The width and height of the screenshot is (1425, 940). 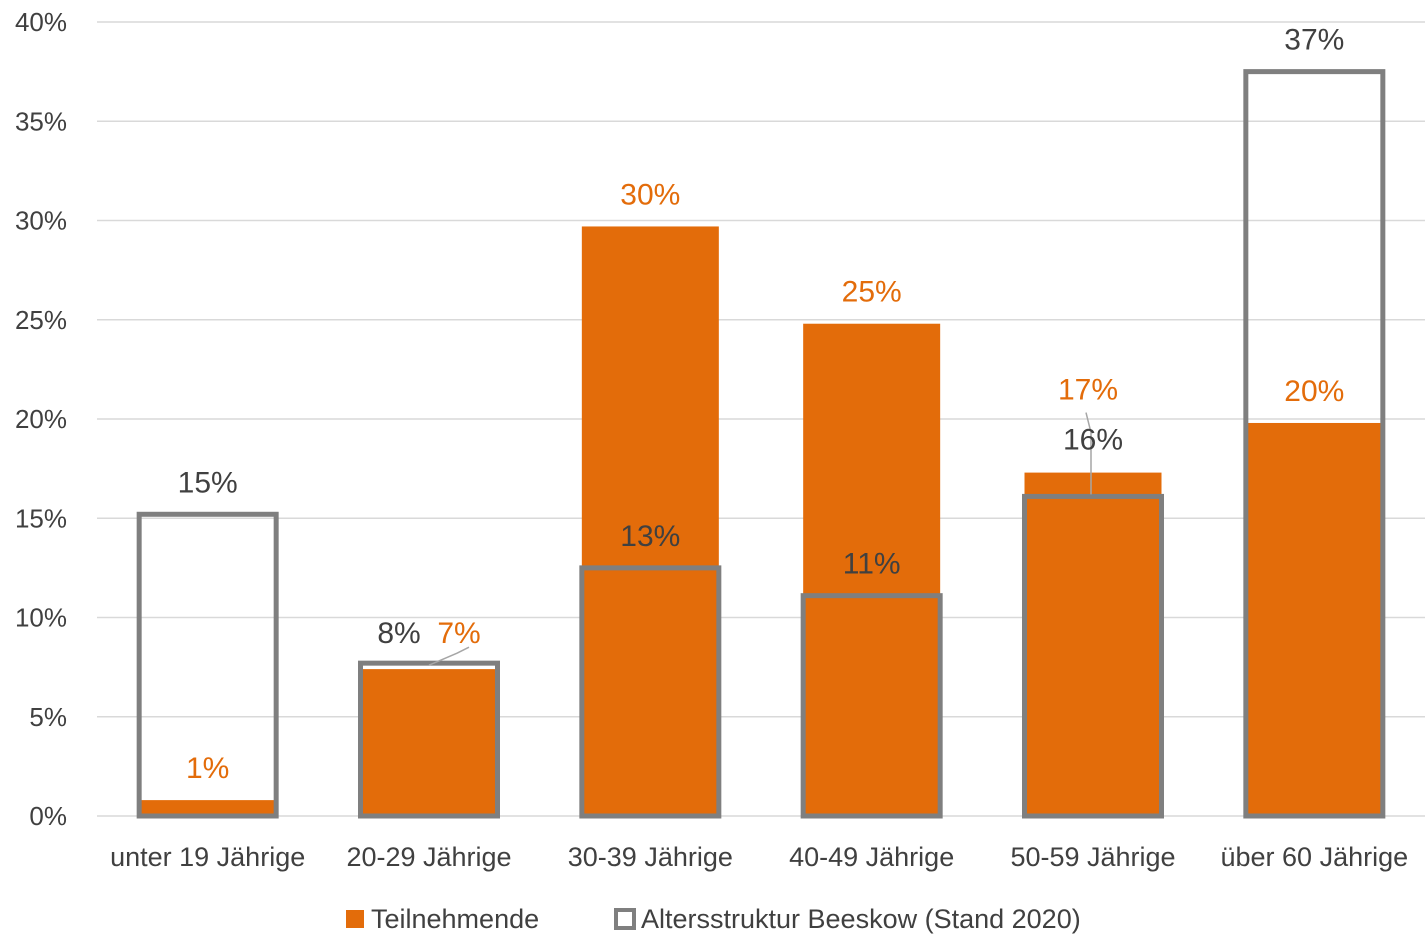 What do you see at coordinates (41, 320) in the screenshot?
I see `y-tick-label: 25%` at bounding box center [41, 320].